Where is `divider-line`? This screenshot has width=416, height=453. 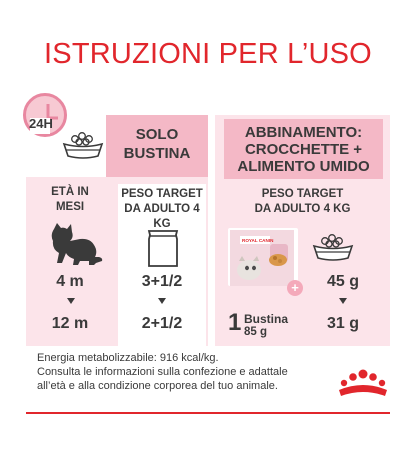
divider-line is located at coordinates (208, 413).